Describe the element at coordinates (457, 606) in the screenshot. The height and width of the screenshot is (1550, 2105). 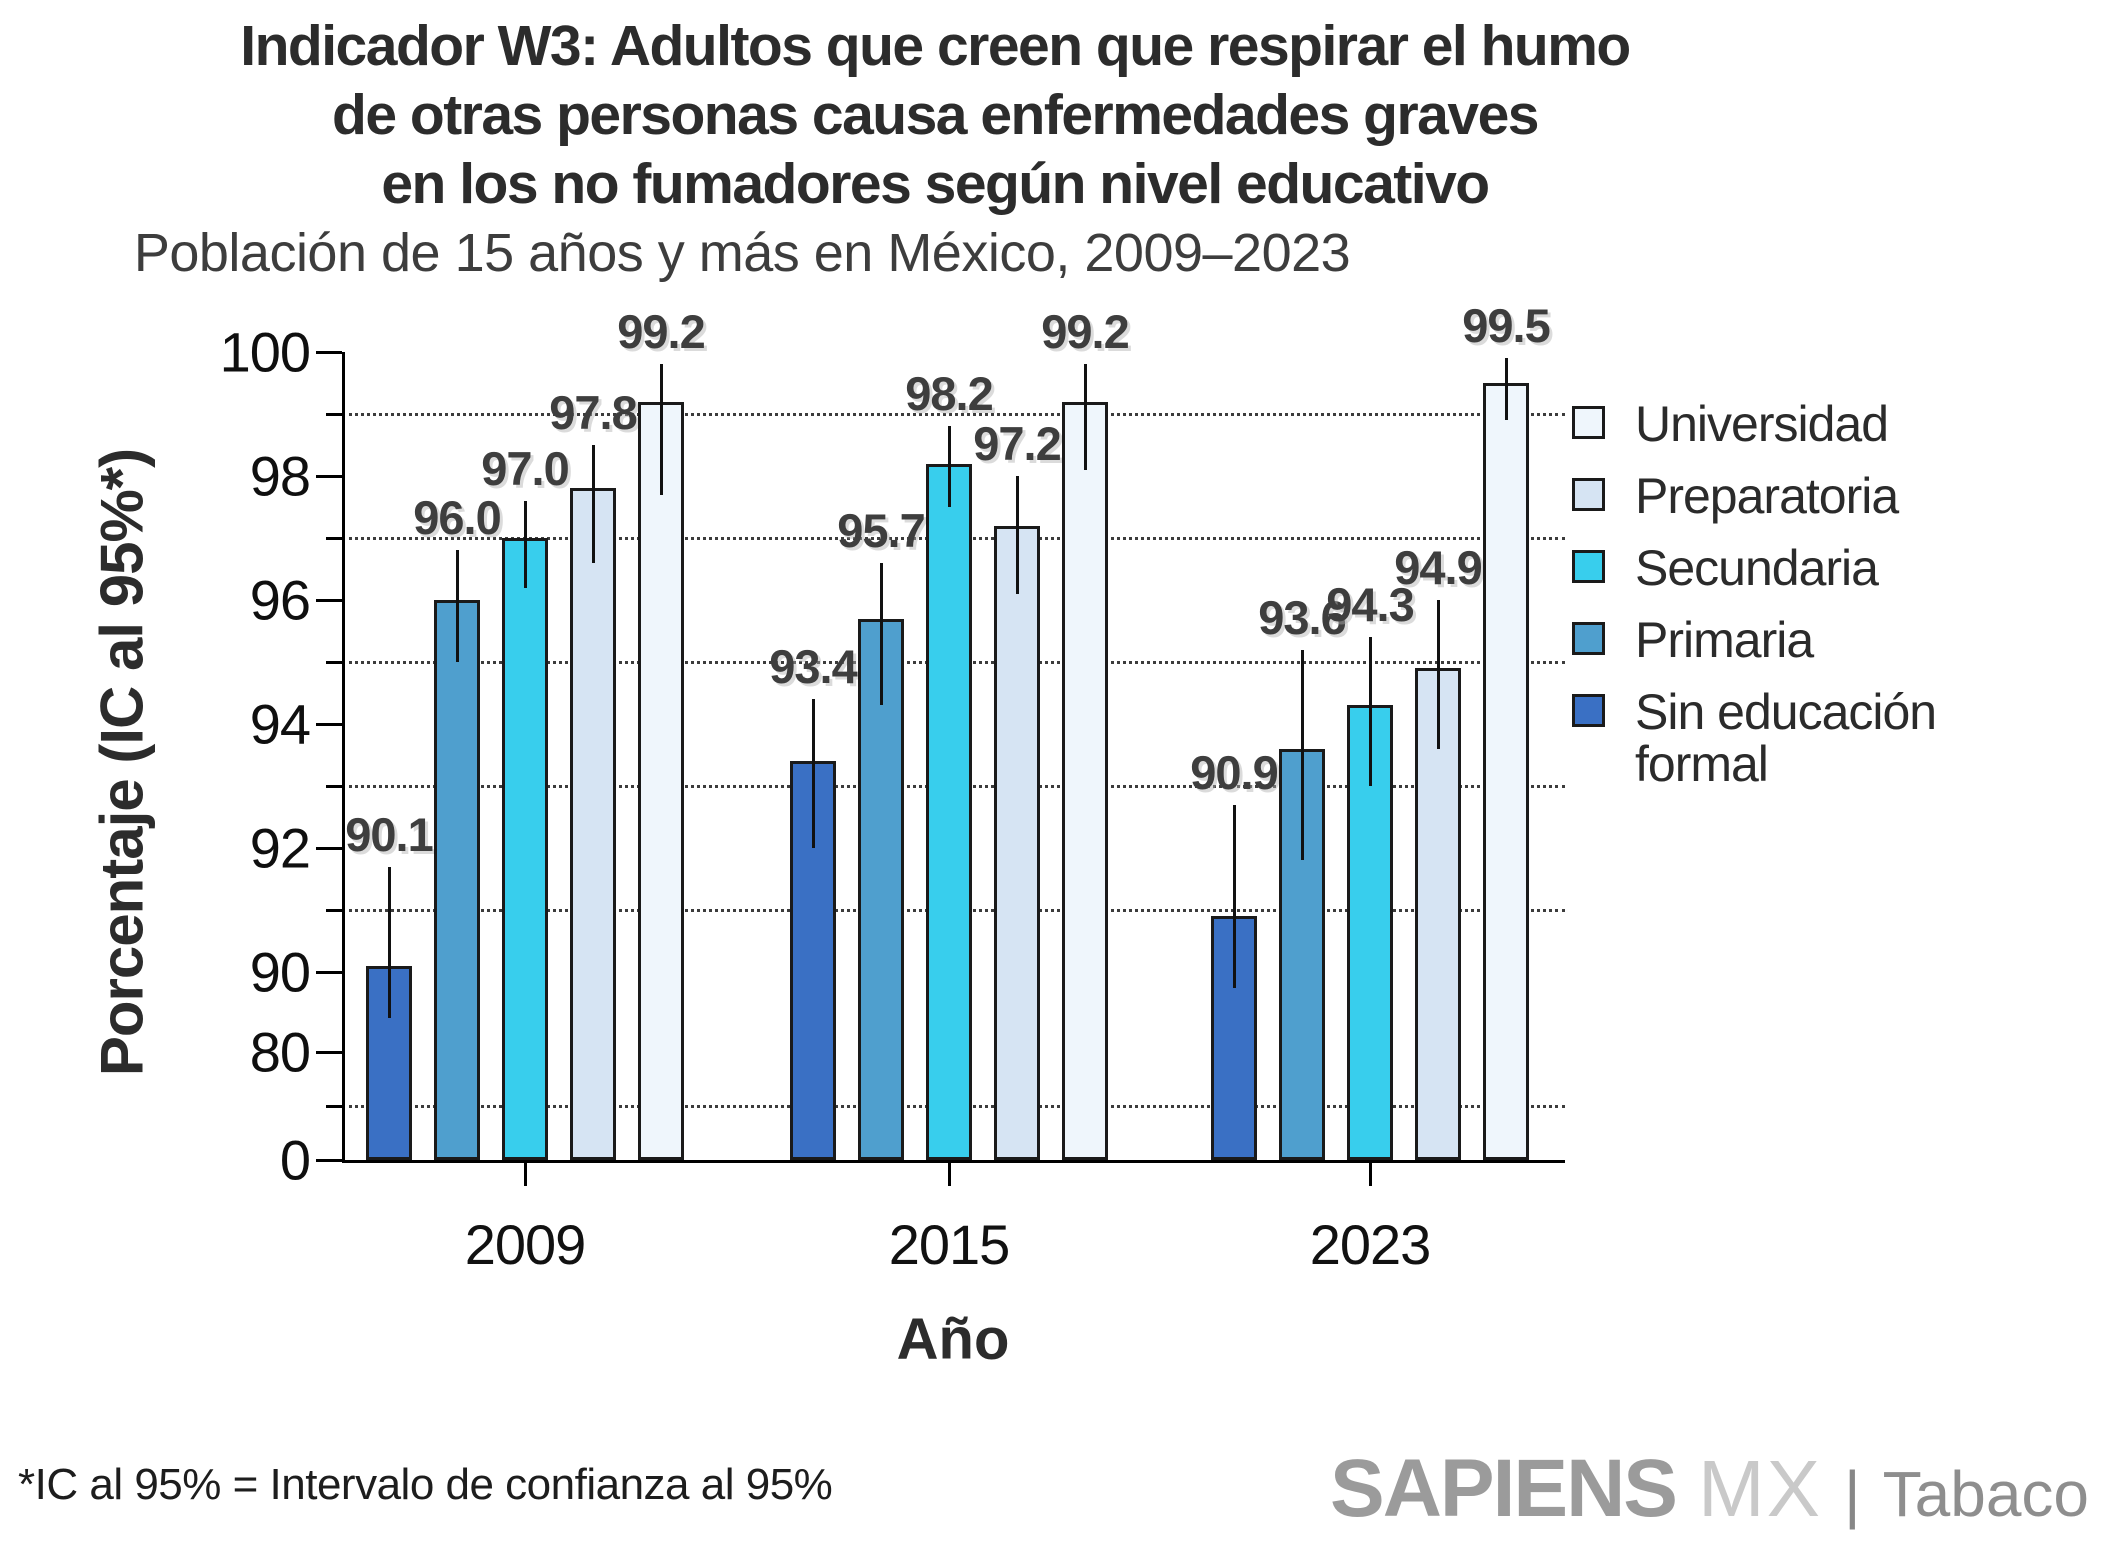
I see `error-bar-2009-primaria` at that location.